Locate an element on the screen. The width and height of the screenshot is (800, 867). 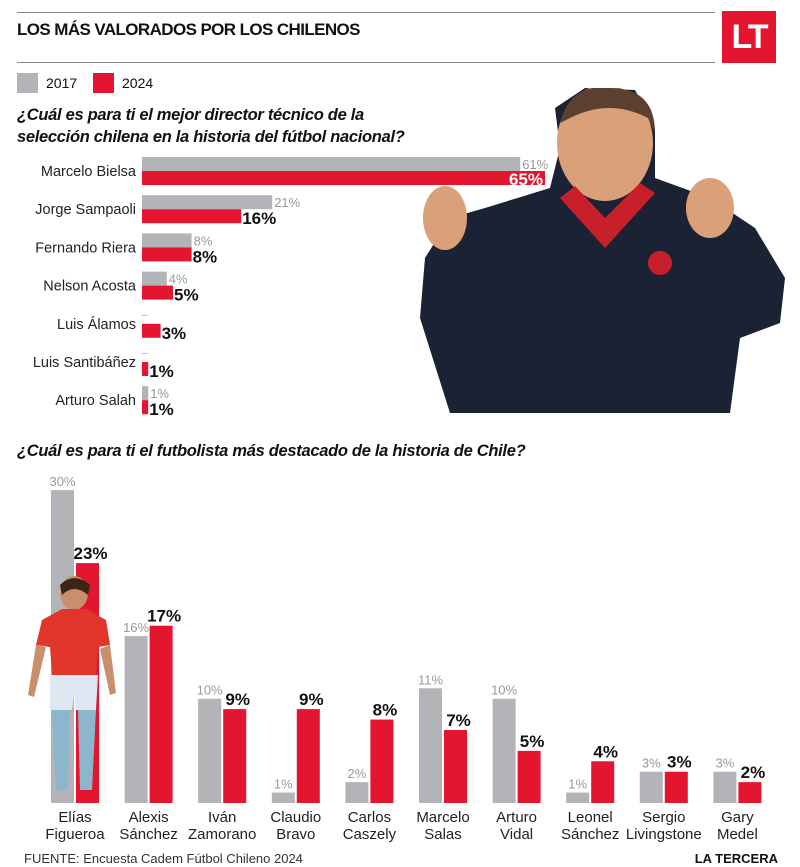
value-label-2024: 17% is located at coordinates (164, 616).